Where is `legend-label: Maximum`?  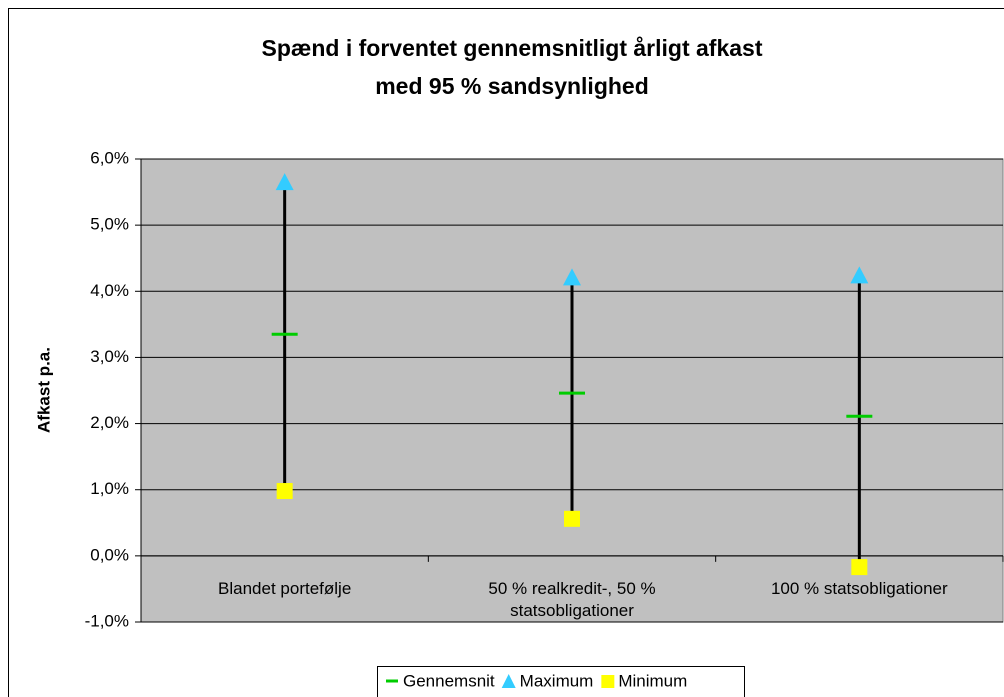 legend-label: Maximum is located at coordinates (557, 680).